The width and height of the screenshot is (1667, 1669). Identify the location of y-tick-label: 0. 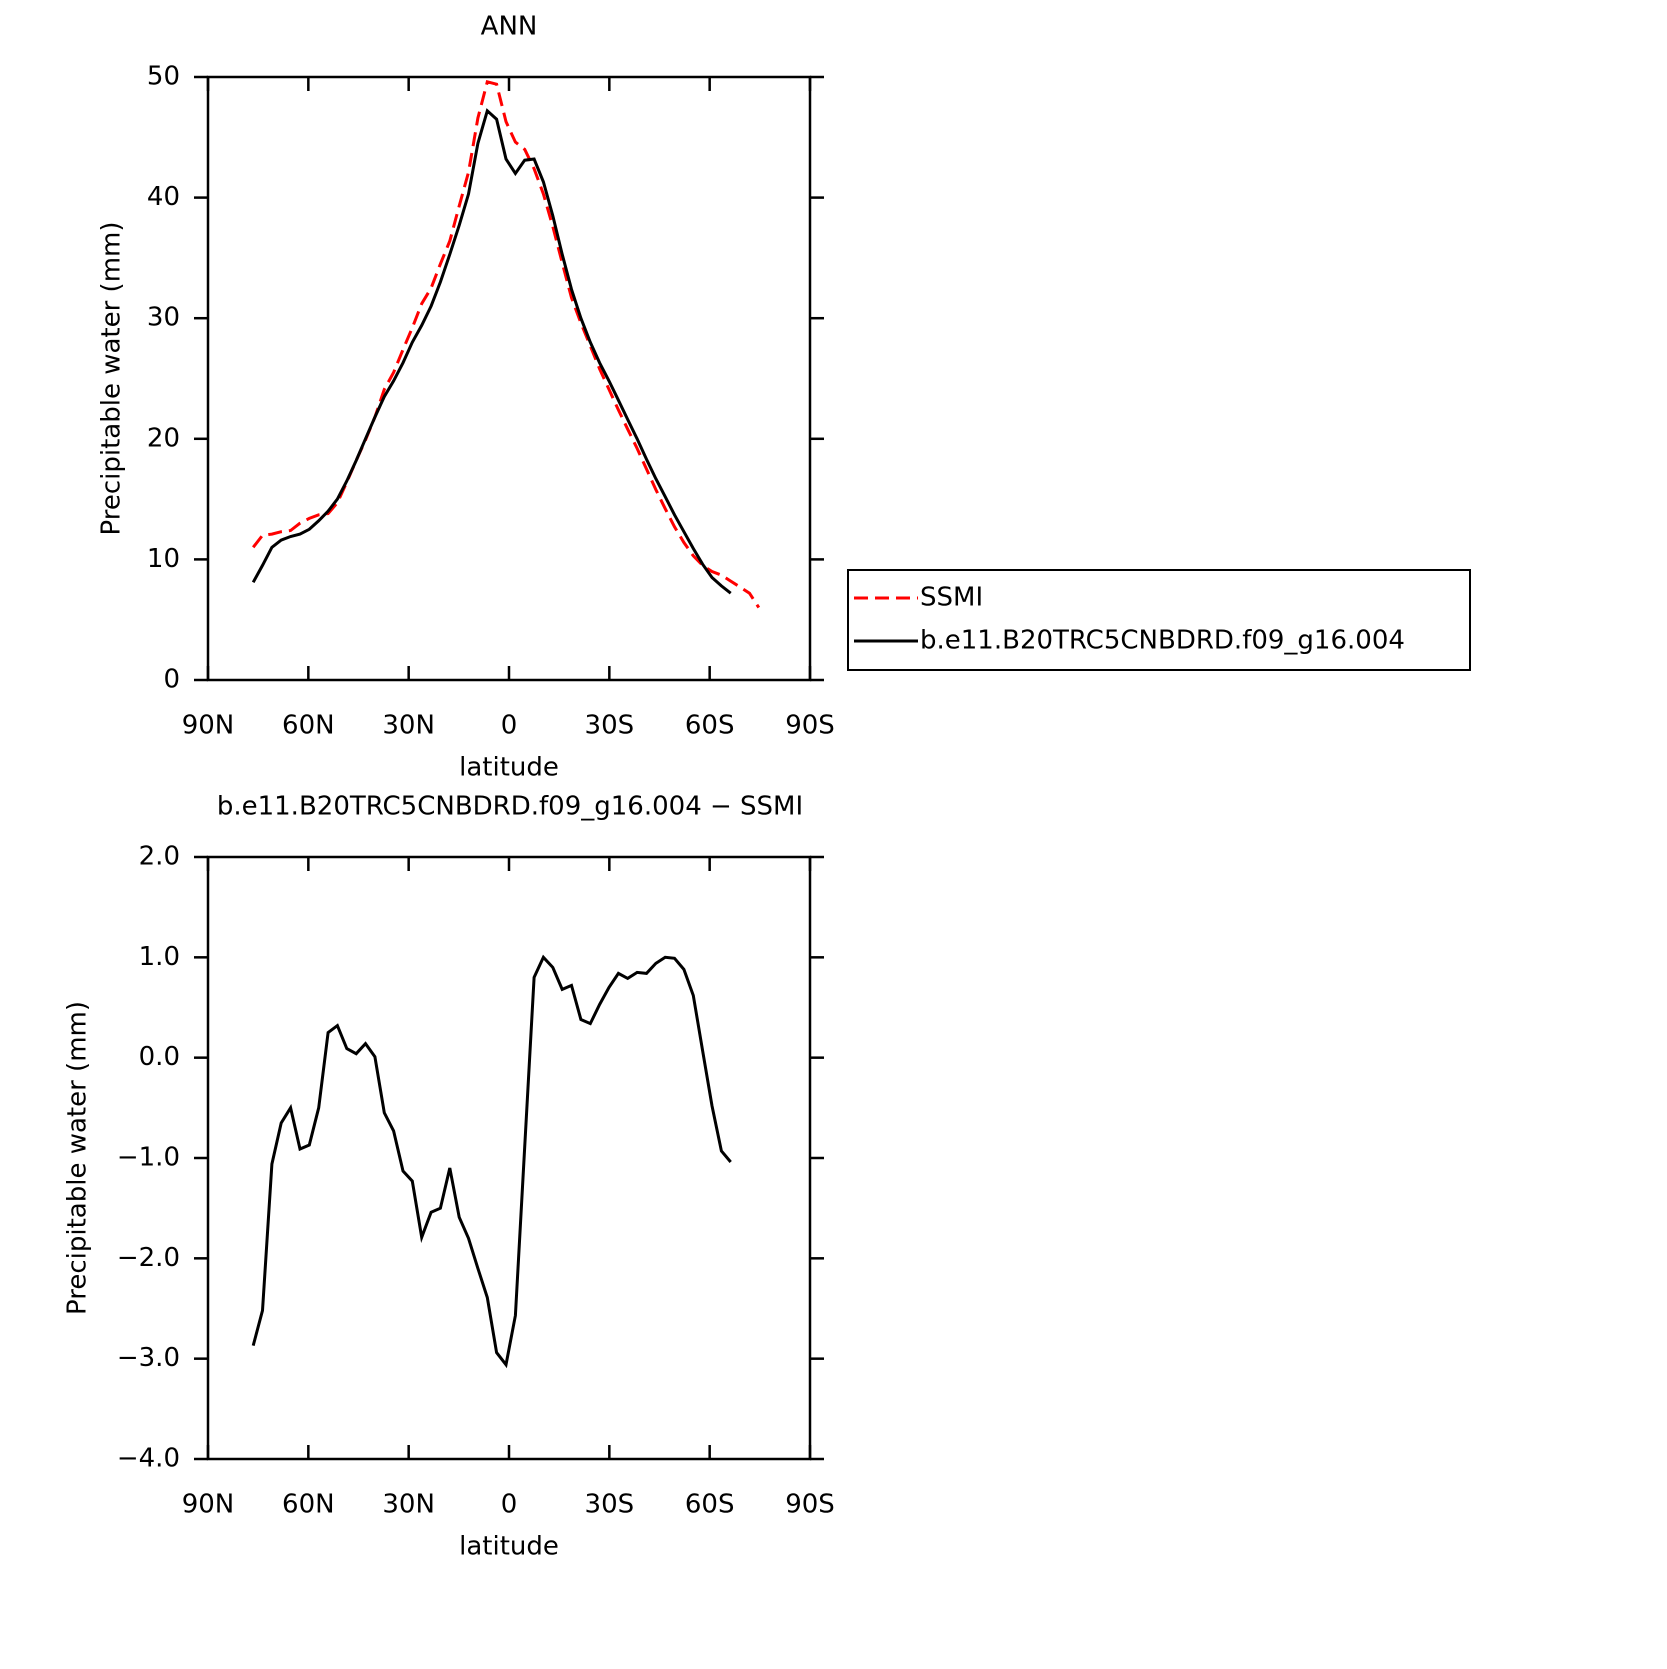
(171, 680).